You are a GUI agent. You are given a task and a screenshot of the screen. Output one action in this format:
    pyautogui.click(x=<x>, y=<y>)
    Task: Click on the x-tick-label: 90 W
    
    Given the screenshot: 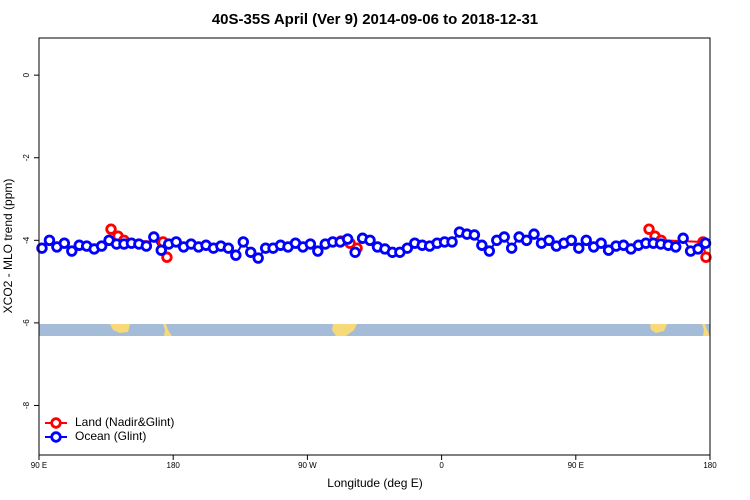 What is the action you would take?
    pyautogui.click(x=307, y=465)
    